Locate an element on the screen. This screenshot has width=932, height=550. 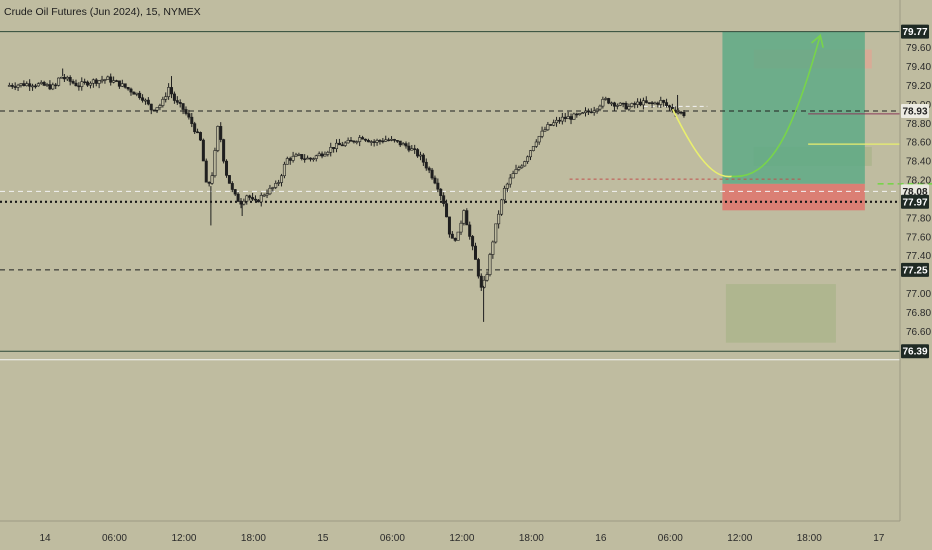
y-tick-label: 78.40 is located at coordinates (918, 162).